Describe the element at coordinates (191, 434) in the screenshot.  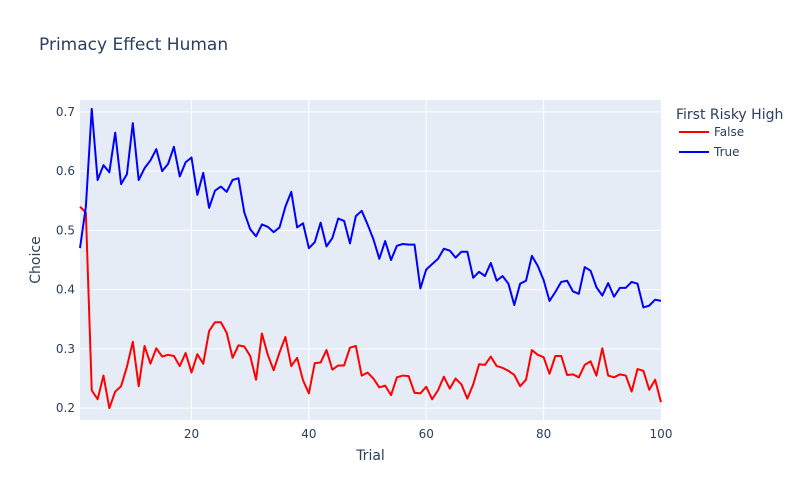
I see `x-tick-label: 20` at that location.